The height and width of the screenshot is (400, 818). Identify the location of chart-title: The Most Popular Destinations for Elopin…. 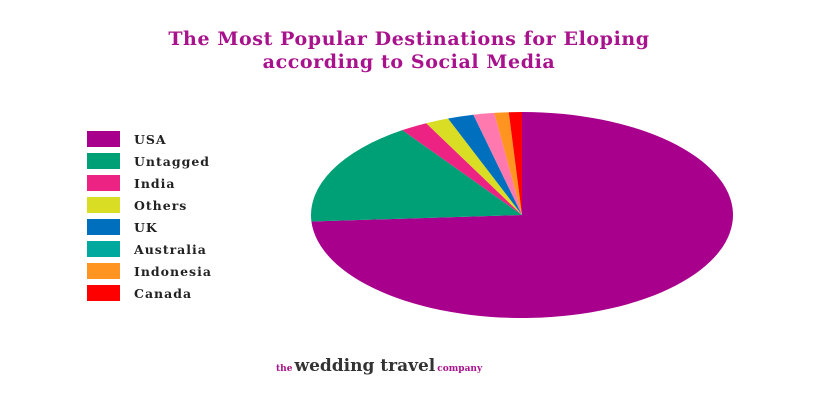
(409, 51).